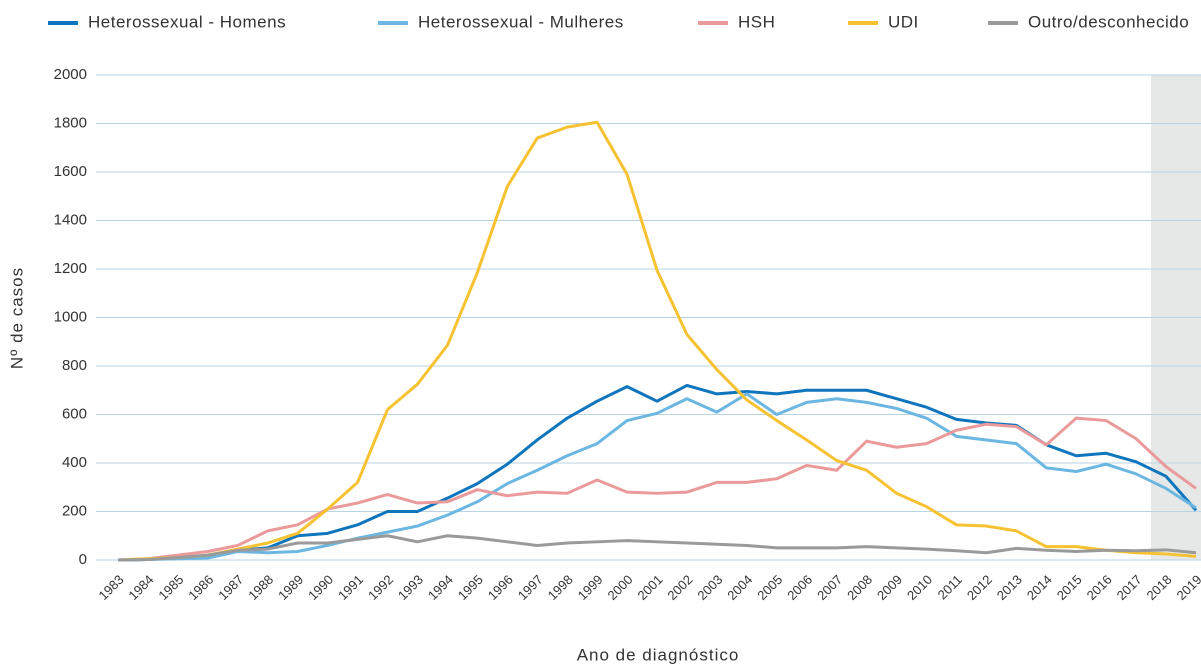 The height and width of the screenshot is (671, 1201). Describe the element at coordinates (83, 559) in the screenshot. I see `y-tick-label: 0` at that location.